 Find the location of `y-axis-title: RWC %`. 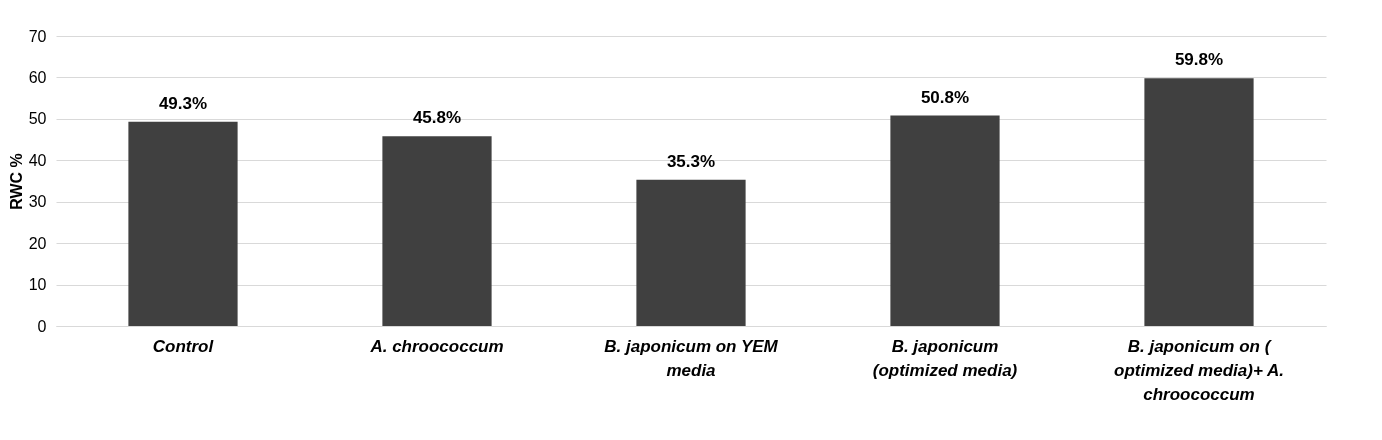

y-axis-title: RWC % is located at coordinates (16, 181).